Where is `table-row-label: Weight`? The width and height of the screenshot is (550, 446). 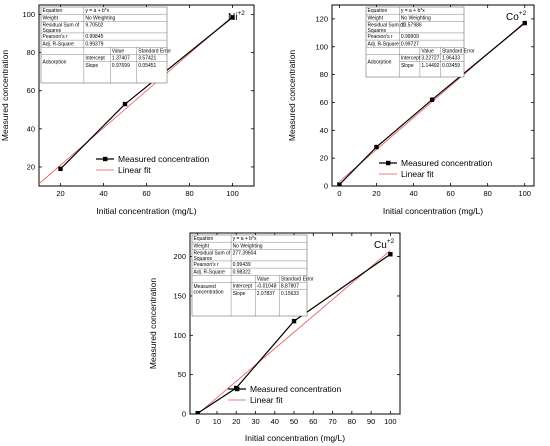
table-row-label: Weight is located at coordinates (202, 246).